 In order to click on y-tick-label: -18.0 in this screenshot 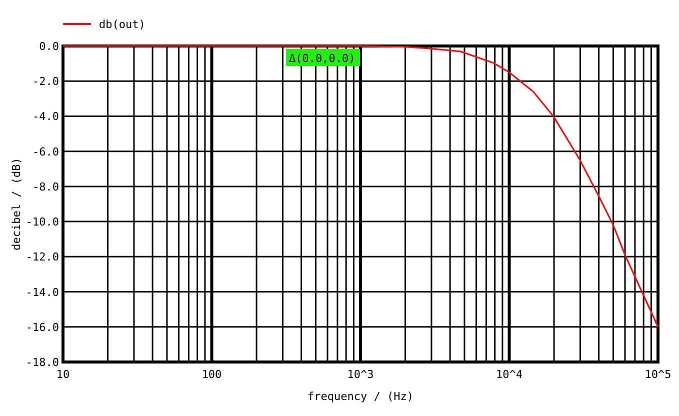, I will do `click(42, 362)`.